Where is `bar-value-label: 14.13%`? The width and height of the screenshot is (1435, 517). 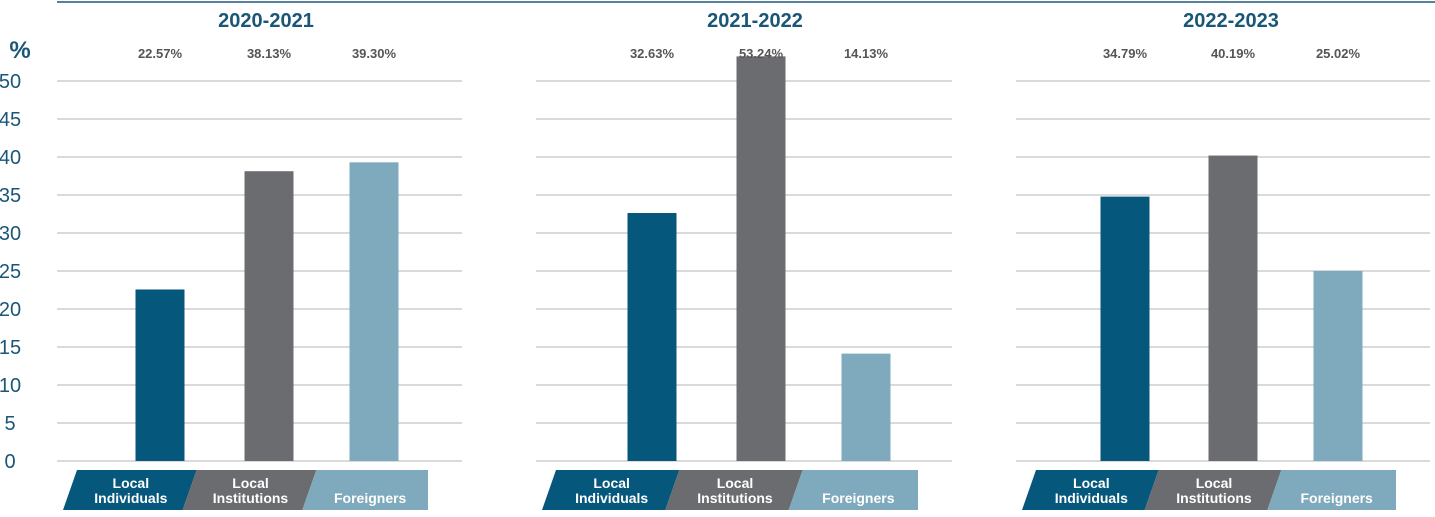 bar-value-label: 14.13% is located at coordinates (866, 53).